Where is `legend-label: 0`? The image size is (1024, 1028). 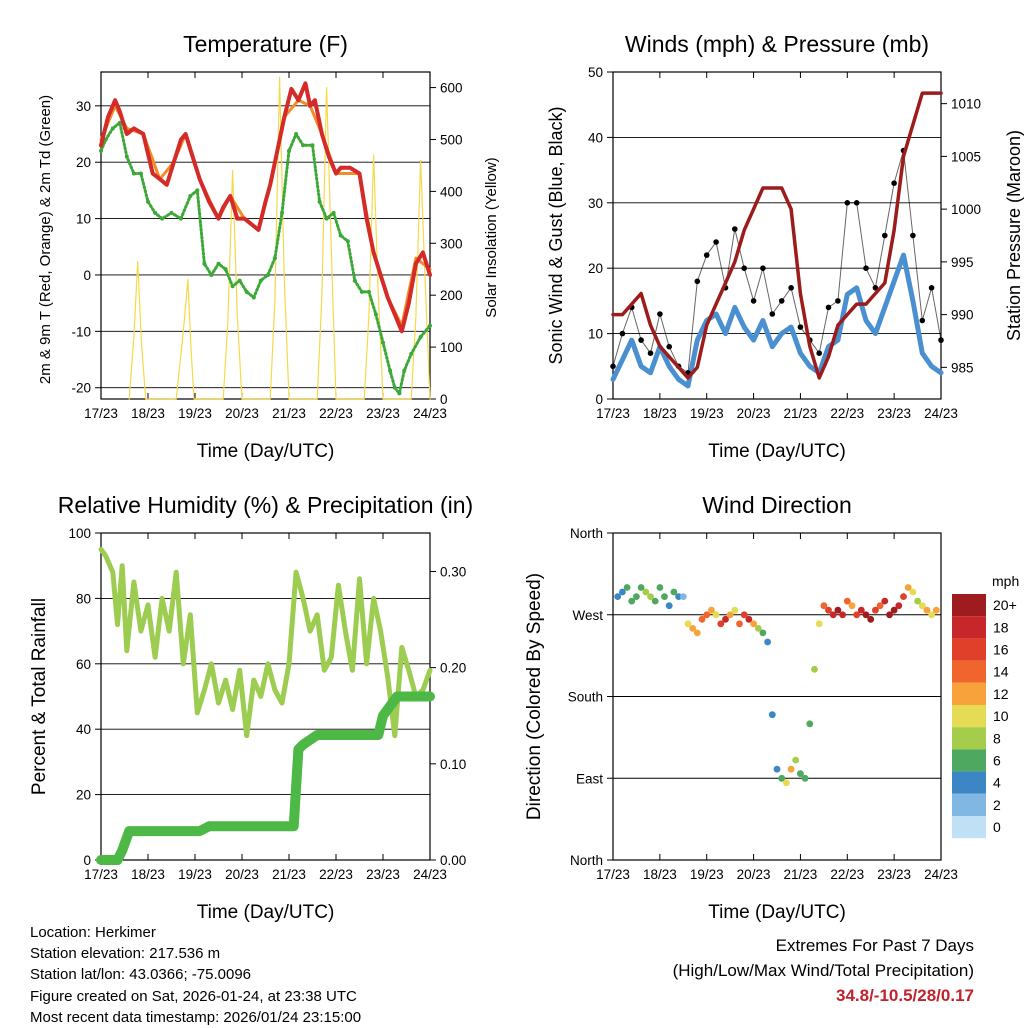 legend-label: 0 is located at coordinates (997, 827).